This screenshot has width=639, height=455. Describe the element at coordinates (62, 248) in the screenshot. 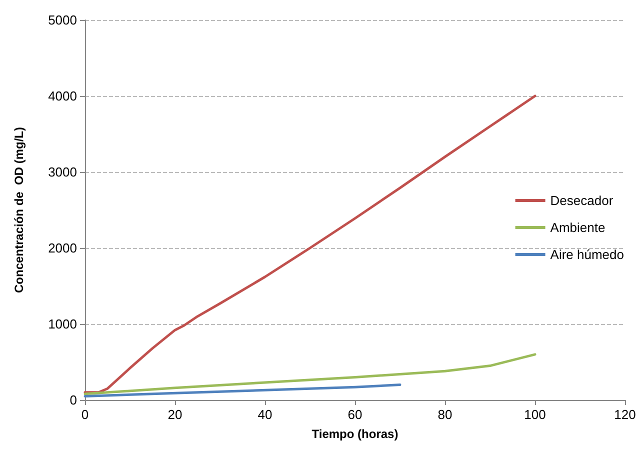

I see `y-tick-label: 2000` at that location.